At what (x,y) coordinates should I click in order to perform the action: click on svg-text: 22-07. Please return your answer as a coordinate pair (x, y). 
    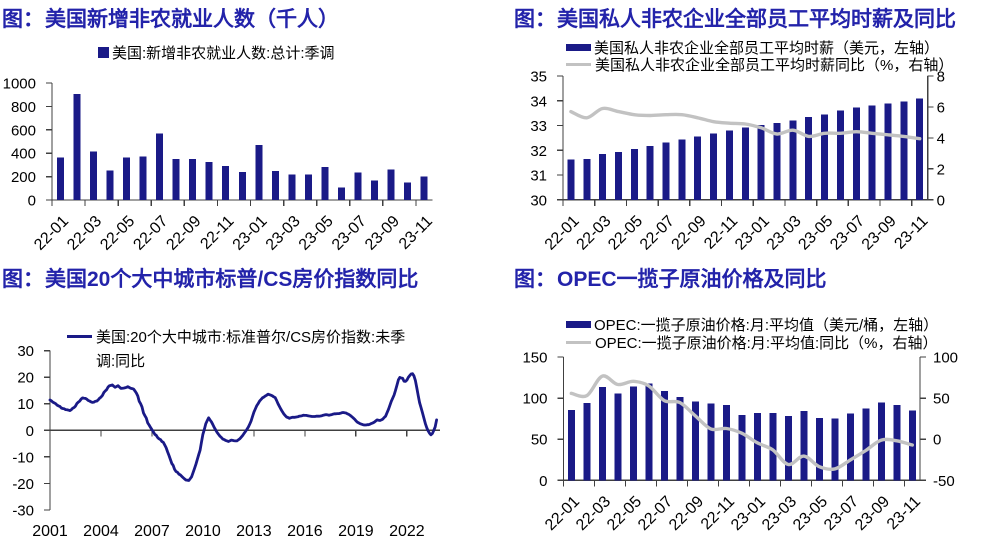
    Looking at the image, I should click on (657, 233).